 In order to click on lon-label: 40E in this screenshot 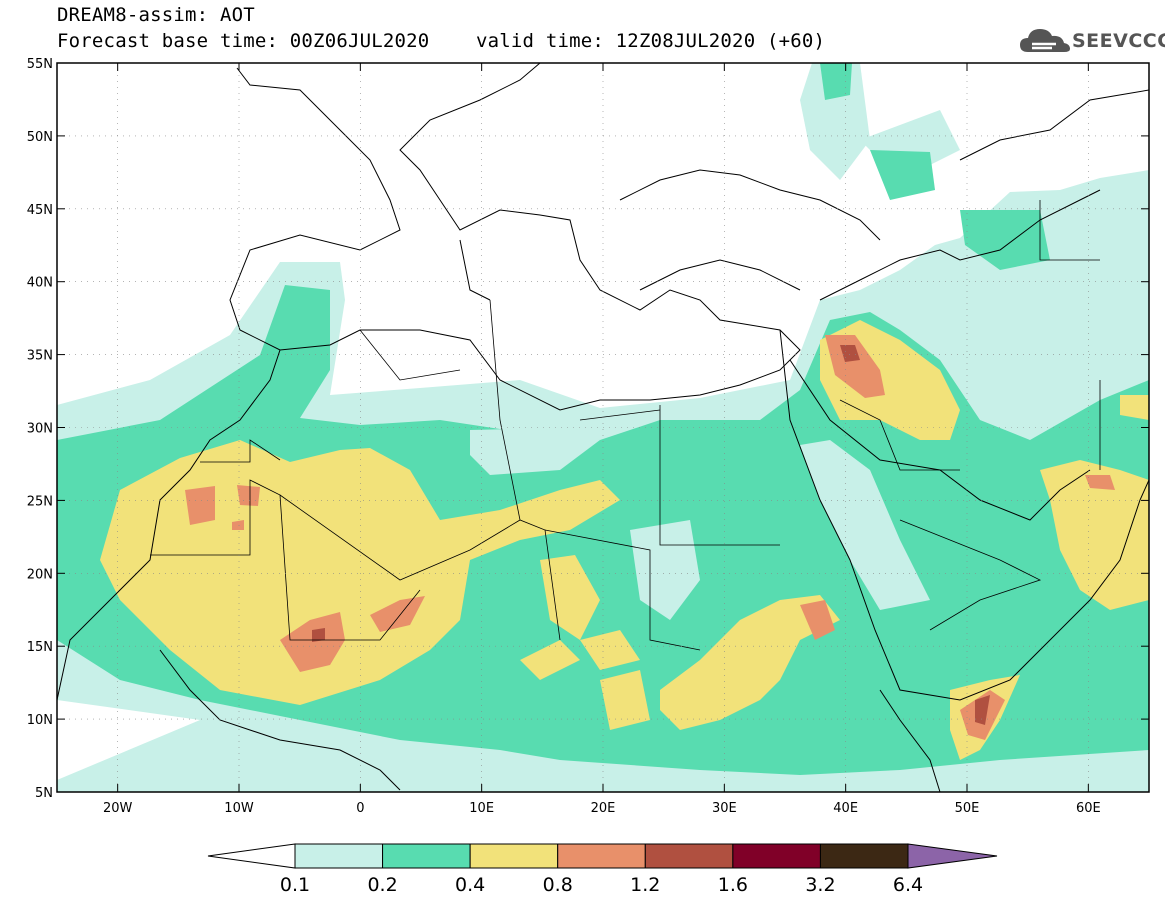, I will do `click(845, 808)`.